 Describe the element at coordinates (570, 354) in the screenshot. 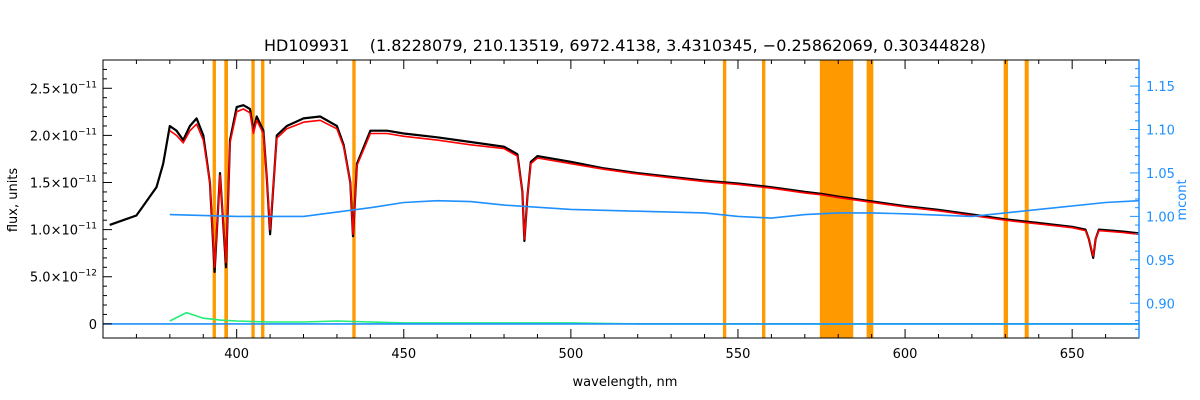

I see `x-tick-label-500: 500` at that location.